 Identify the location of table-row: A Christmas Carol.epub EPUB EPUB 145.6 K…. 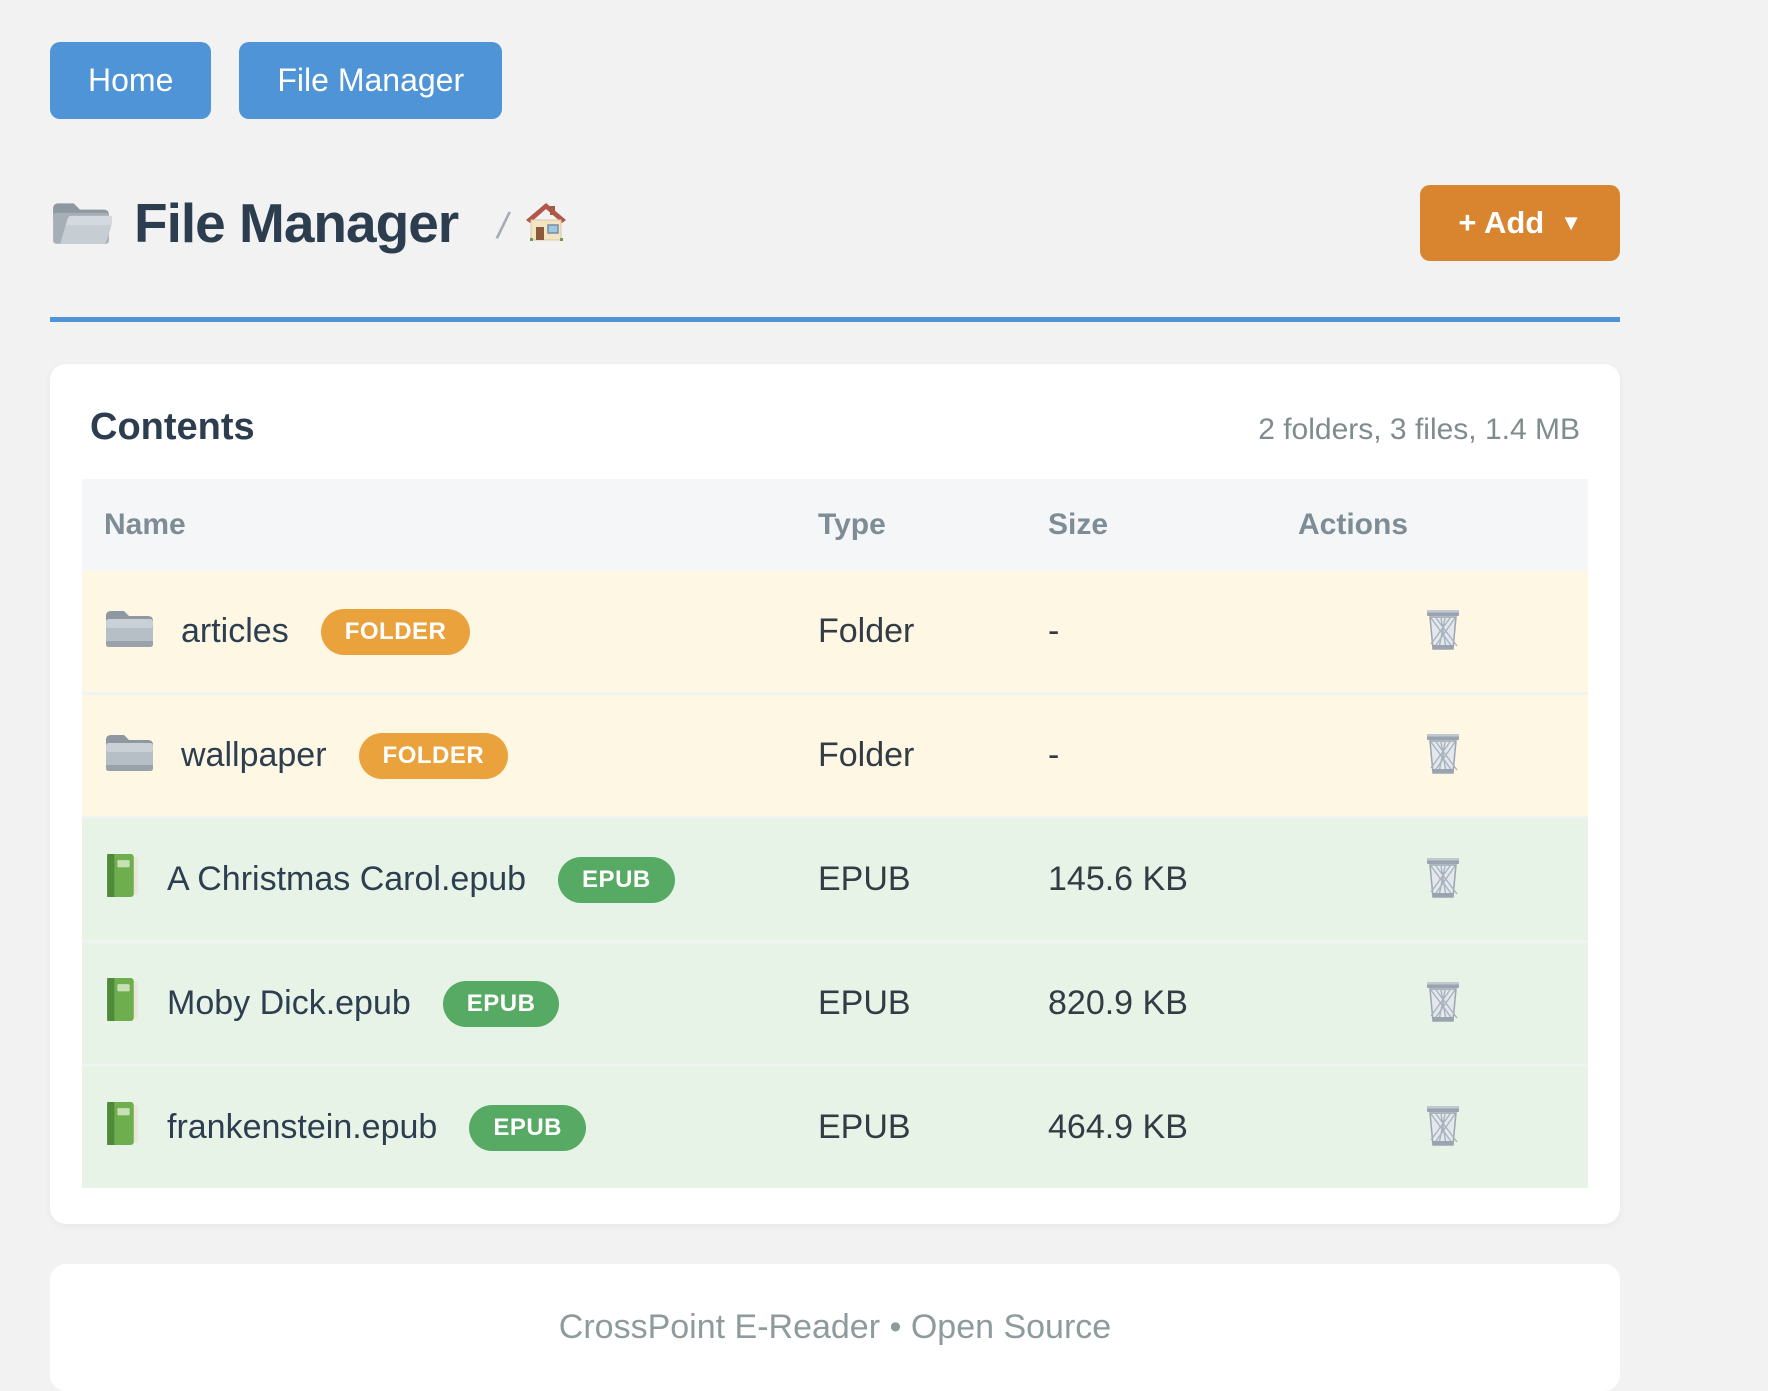
(835, 879).